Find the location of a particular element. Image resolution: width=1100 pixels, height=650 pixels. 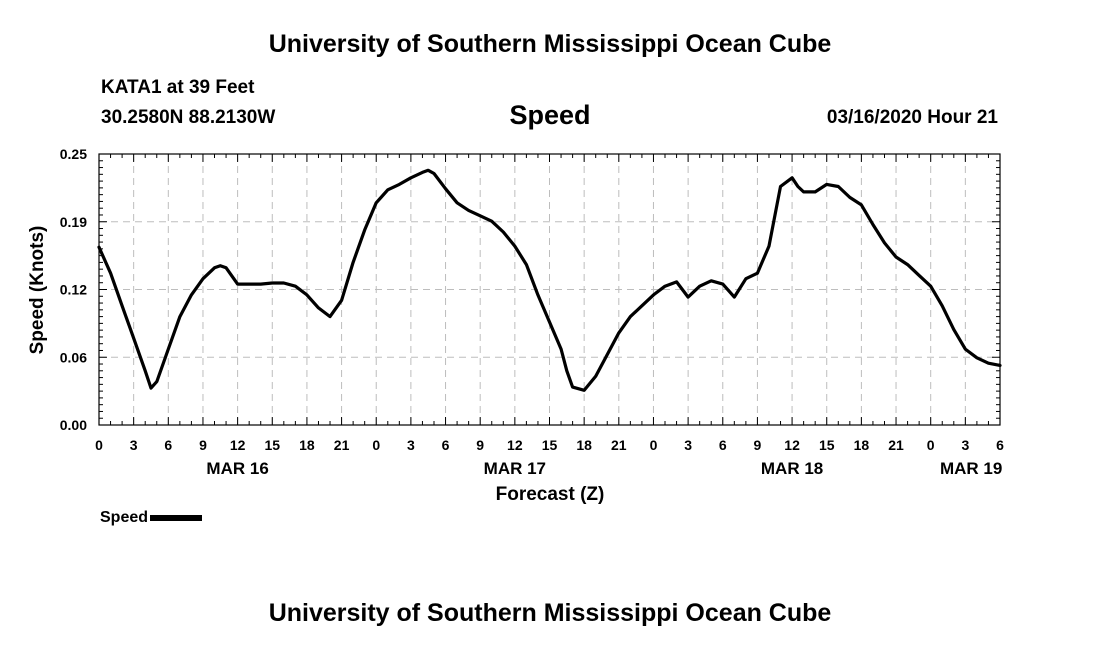

forecast-datetime: 03/16/2020 Hour 21 is located at coordinates (912, 117).